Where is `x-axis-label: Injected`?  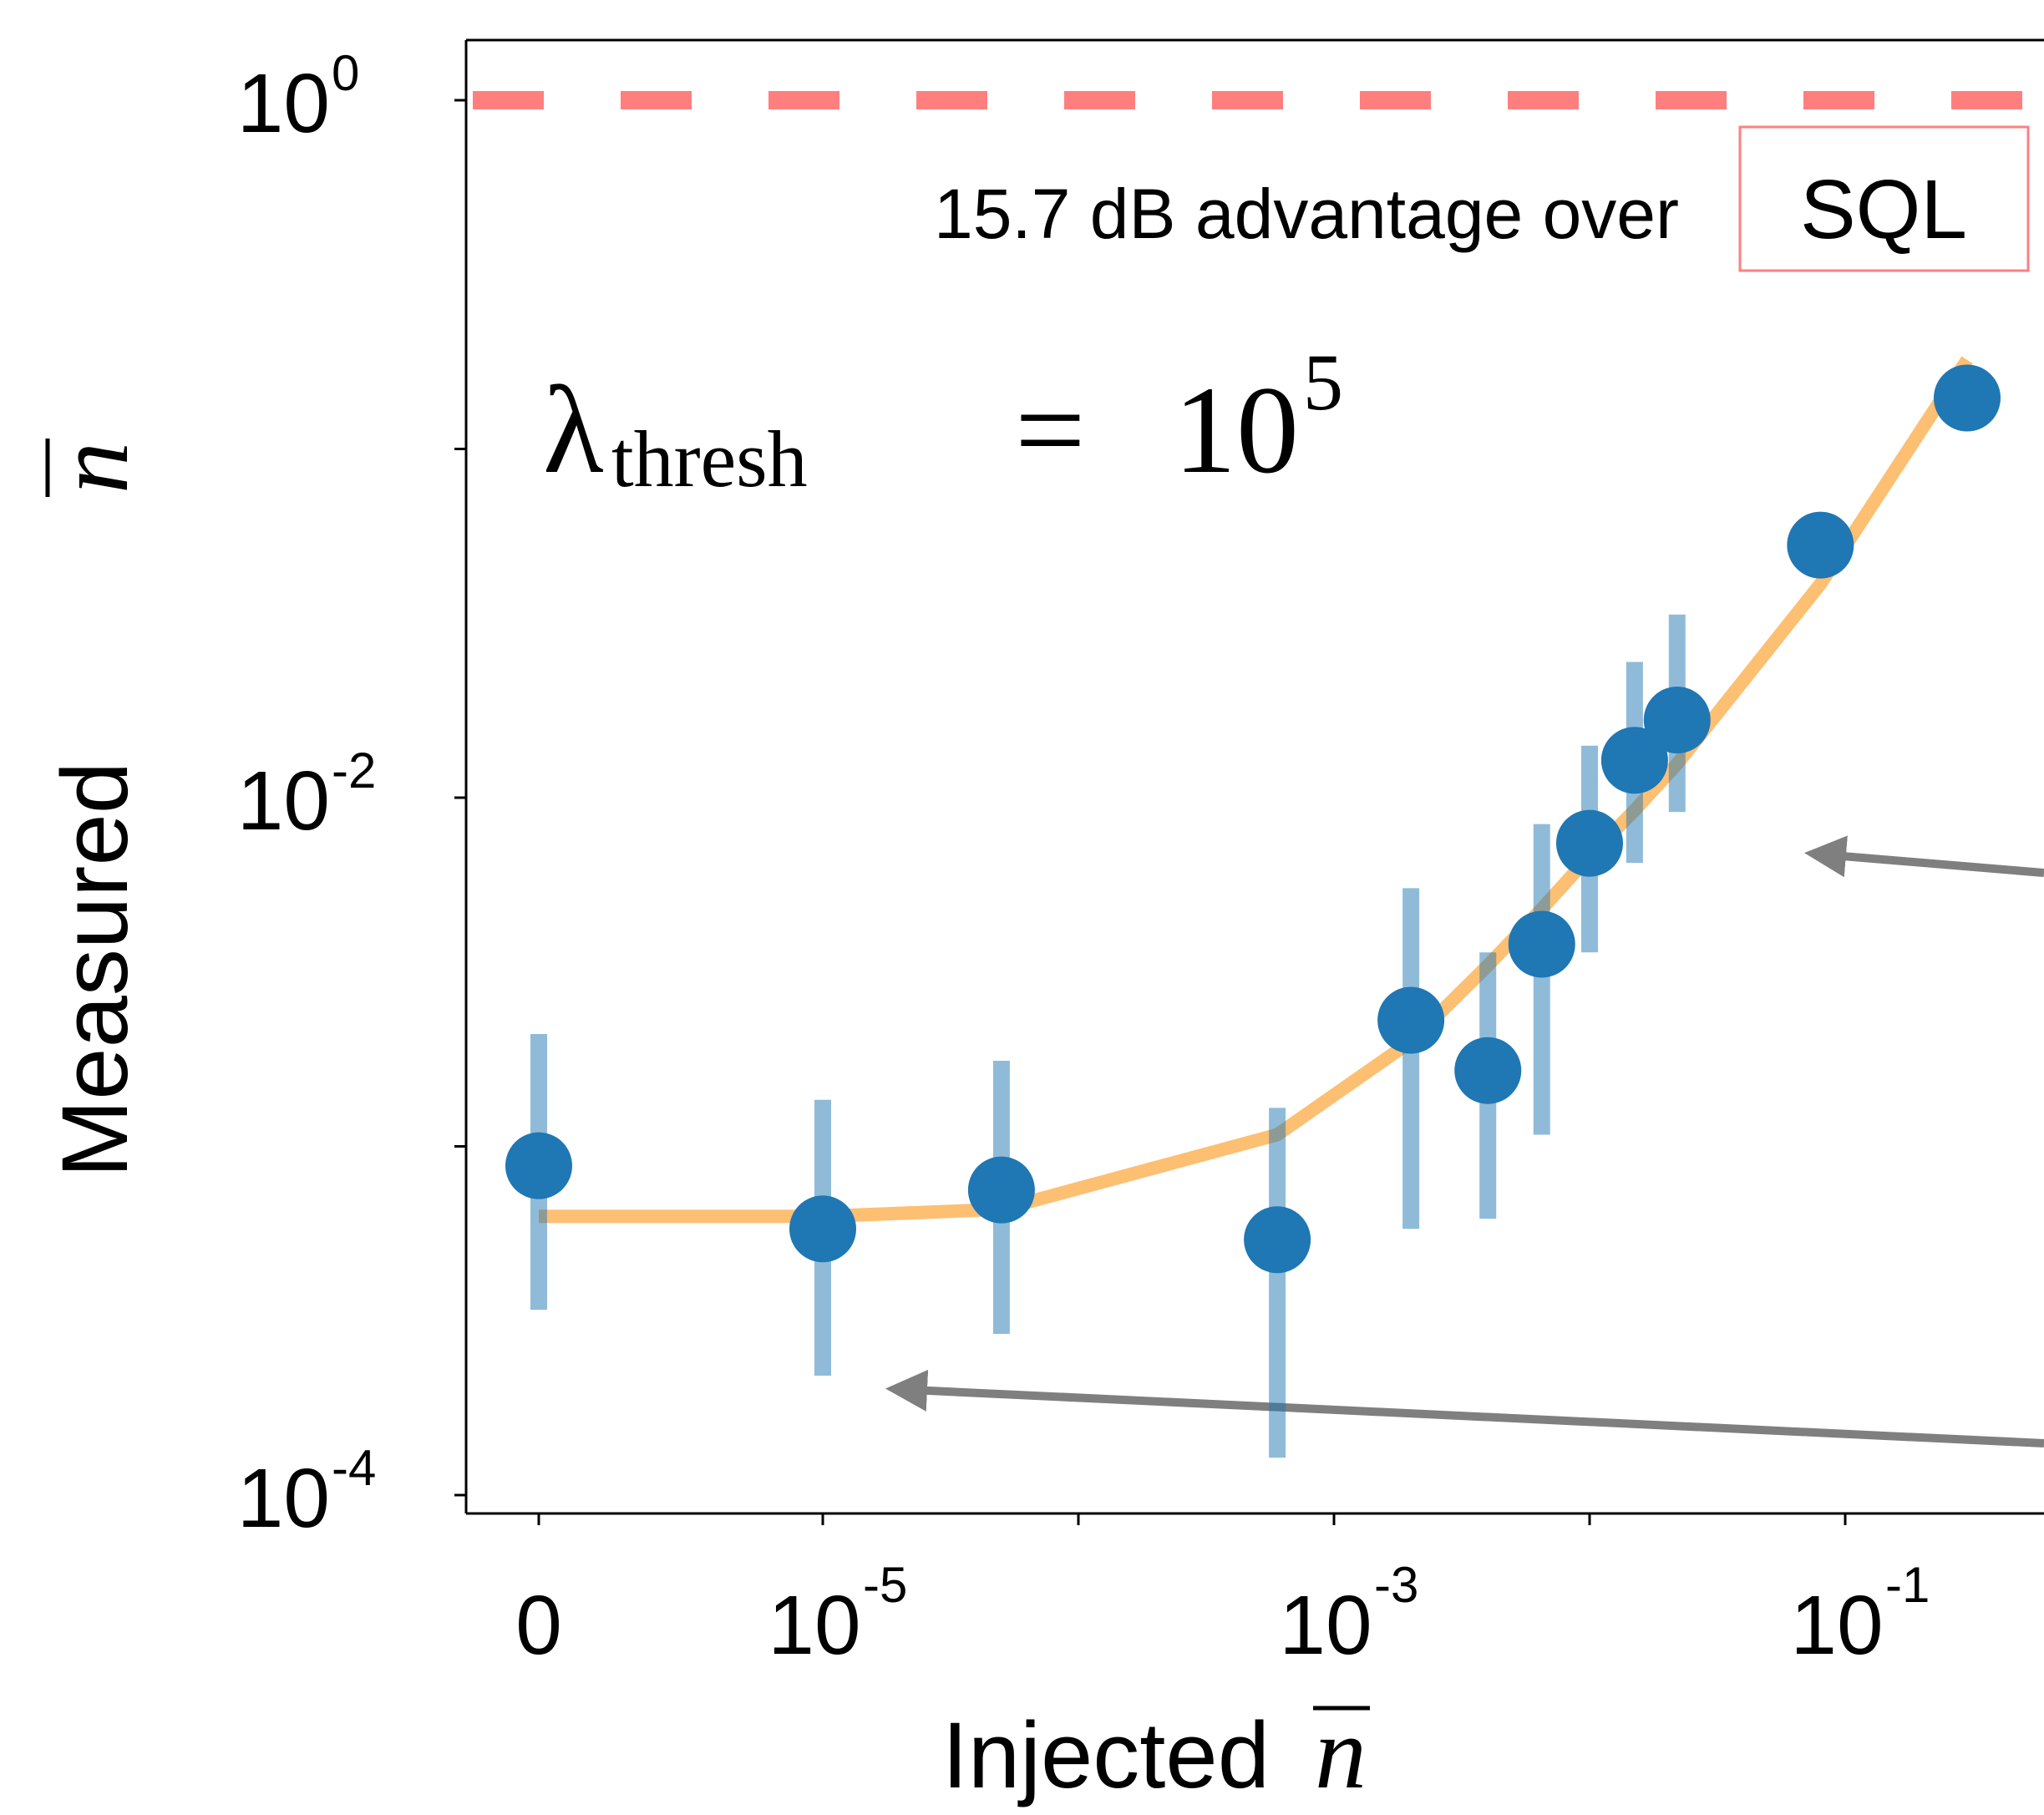 x-axis-label: Injected is located at coordinates (1106, 1755).